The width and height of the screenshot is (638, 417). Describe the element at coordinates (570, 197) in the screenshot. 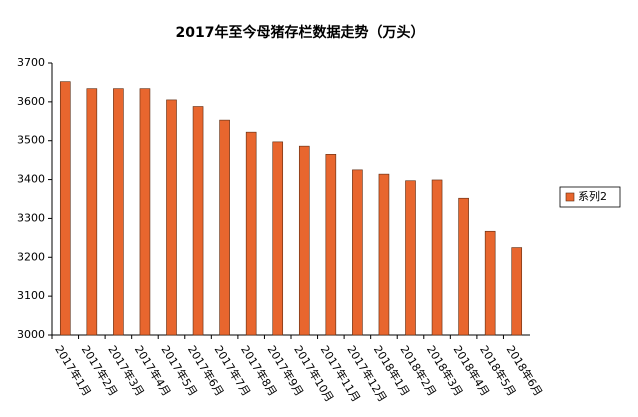

I see `legend-swatch` at that location.